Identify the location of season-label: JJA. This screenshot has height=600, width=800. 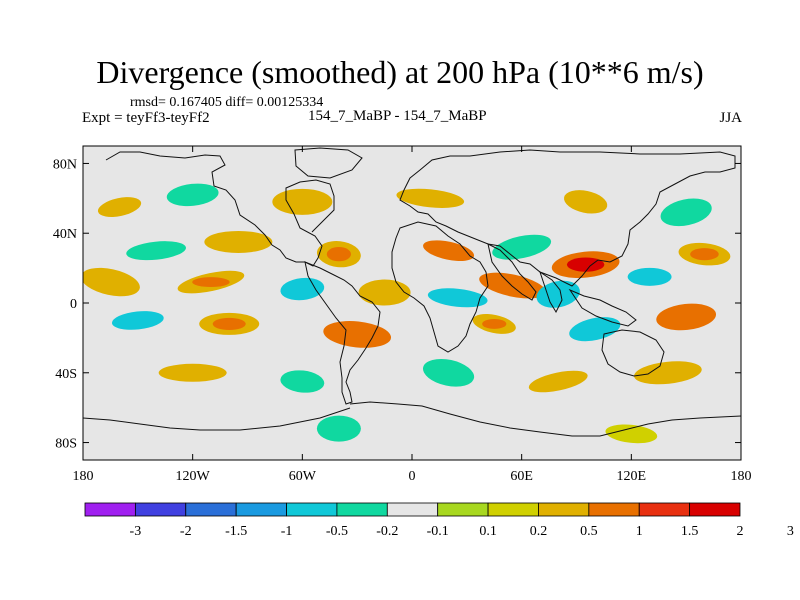
(730, 118).